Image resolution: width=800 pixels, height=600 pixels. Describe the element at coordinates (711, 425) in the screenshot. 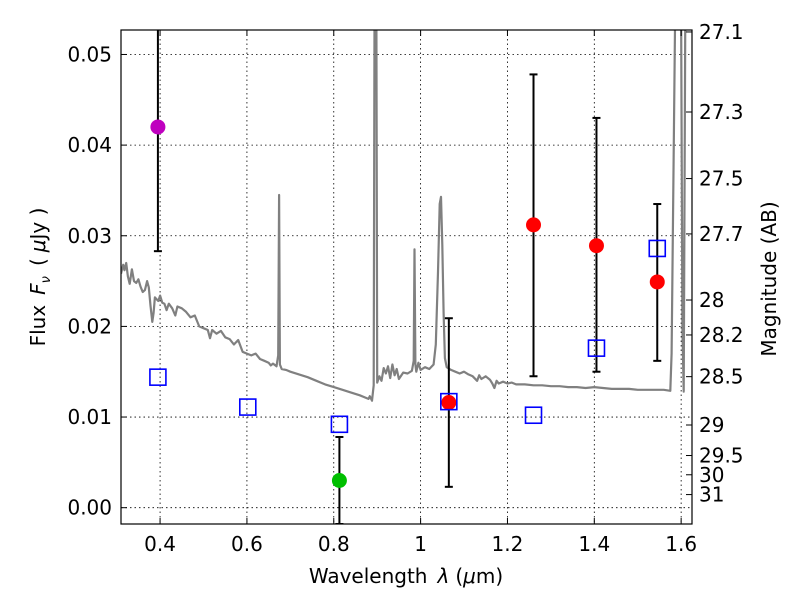

I see `y2-tick-label: 29` at that location.